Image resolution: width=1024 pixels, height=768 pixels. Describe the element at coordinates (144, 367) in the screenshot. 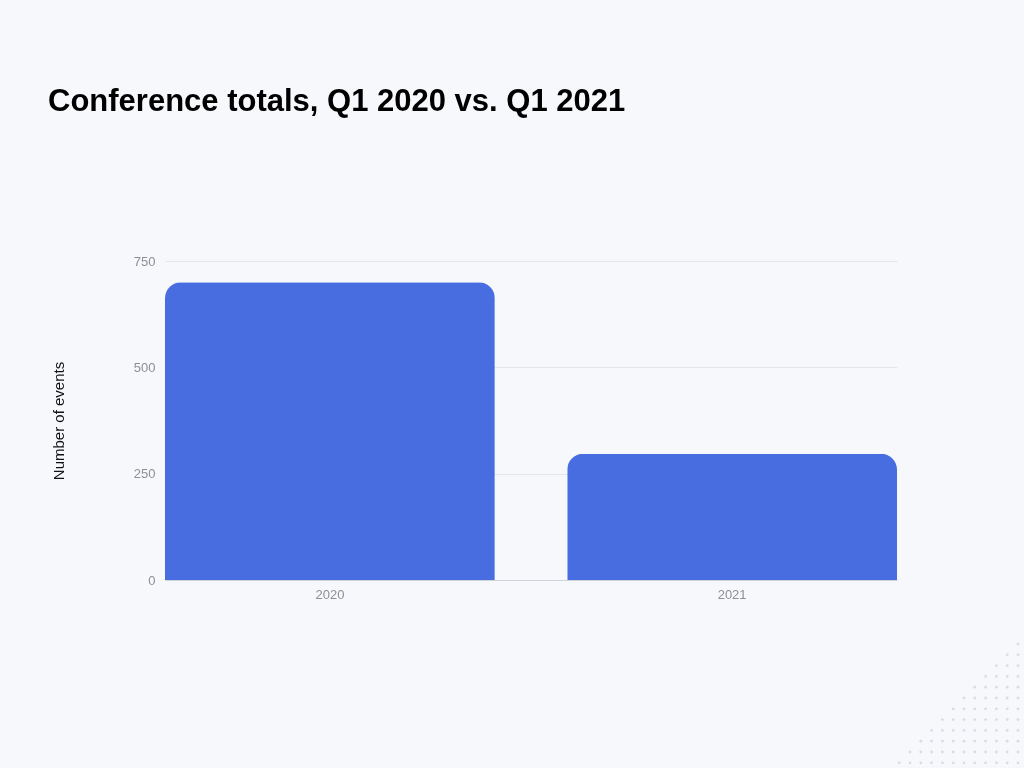

I see `y-tick-label: 500` at that location.